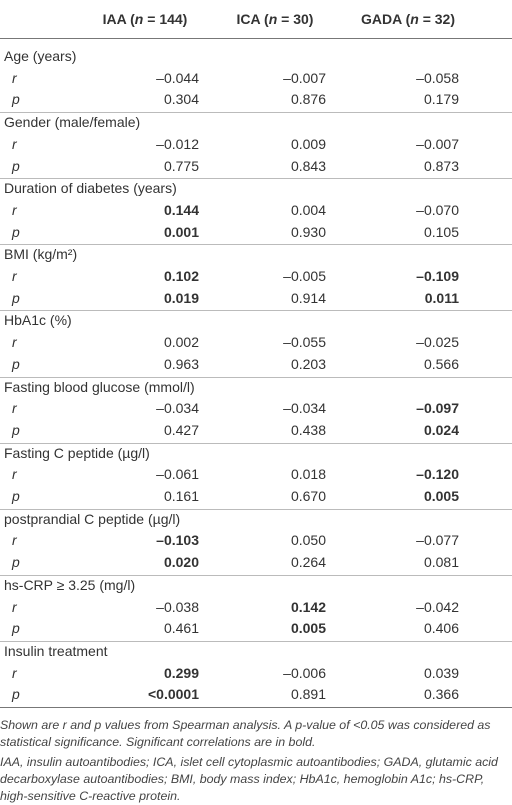 Image resolution: width=512 pixels, height=805 pixels. I want to click on group-label: hs-CRP ≥ 3.25 (mg/l), so click(70, 584).